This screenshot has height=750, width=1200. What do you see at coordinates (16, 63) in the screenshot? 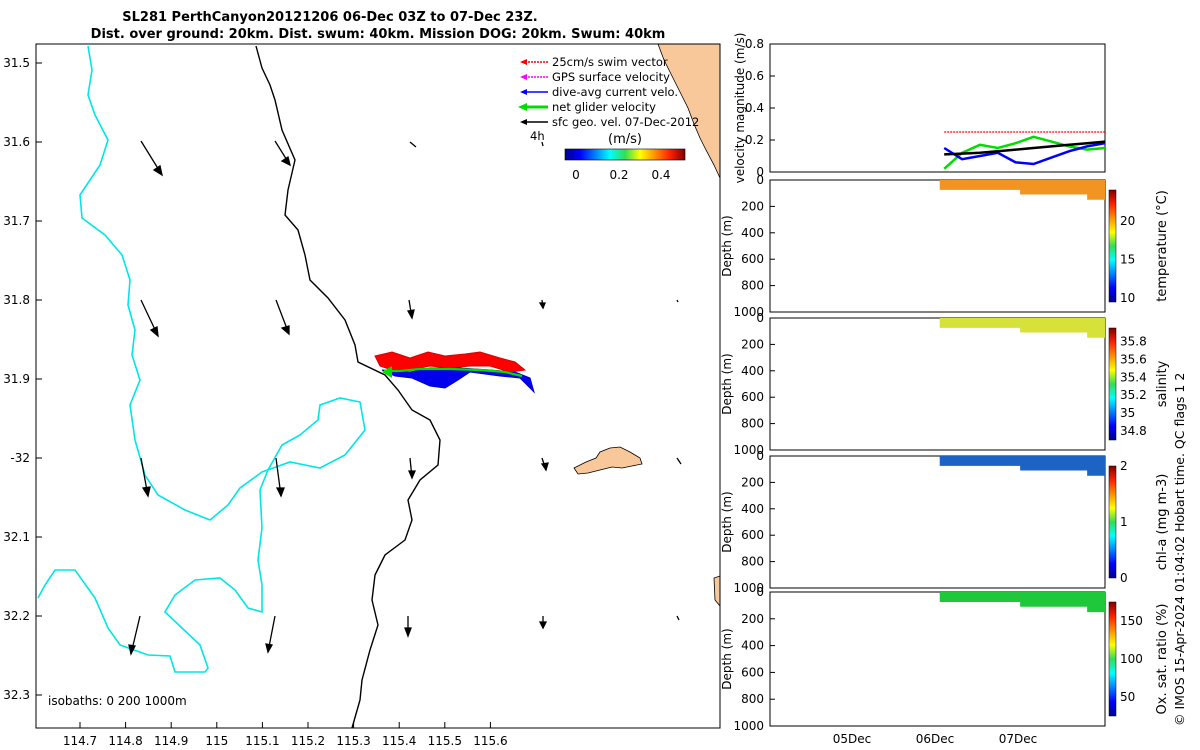
I see `map-lat-tick-label: 31.5` at bounding box center [16, 63].